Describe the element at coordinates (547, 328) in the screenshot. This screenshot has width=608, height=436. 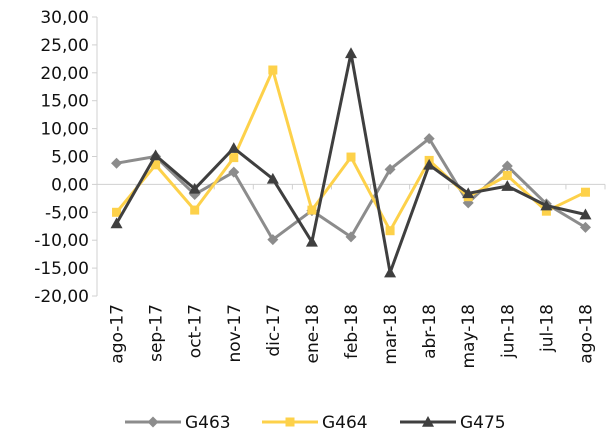
I see `x-tick-label: jul-18` at that location.